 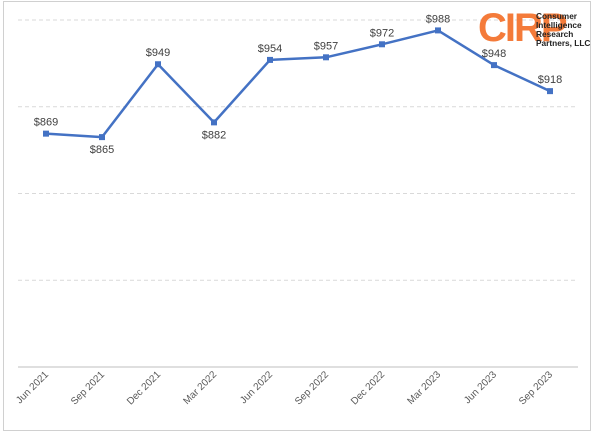 I want to click on data-label: $954, so click(x=270, y=49).